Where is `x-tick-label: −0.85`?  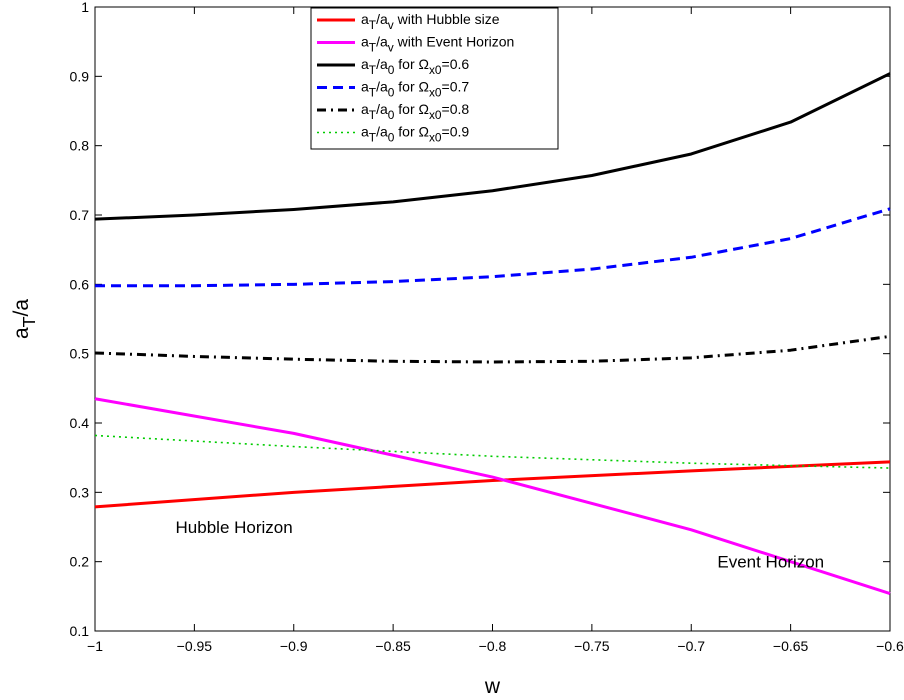
x-tick-label: −0.85 is located at coordinates (393, 646).